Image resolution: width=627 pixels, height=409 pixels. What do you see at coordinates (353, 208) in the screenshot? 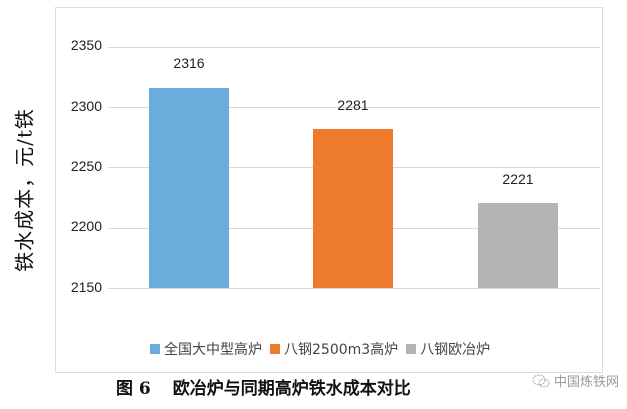
I see `bar-bayi-2500m3-bf` at bounding box center [353, 208].